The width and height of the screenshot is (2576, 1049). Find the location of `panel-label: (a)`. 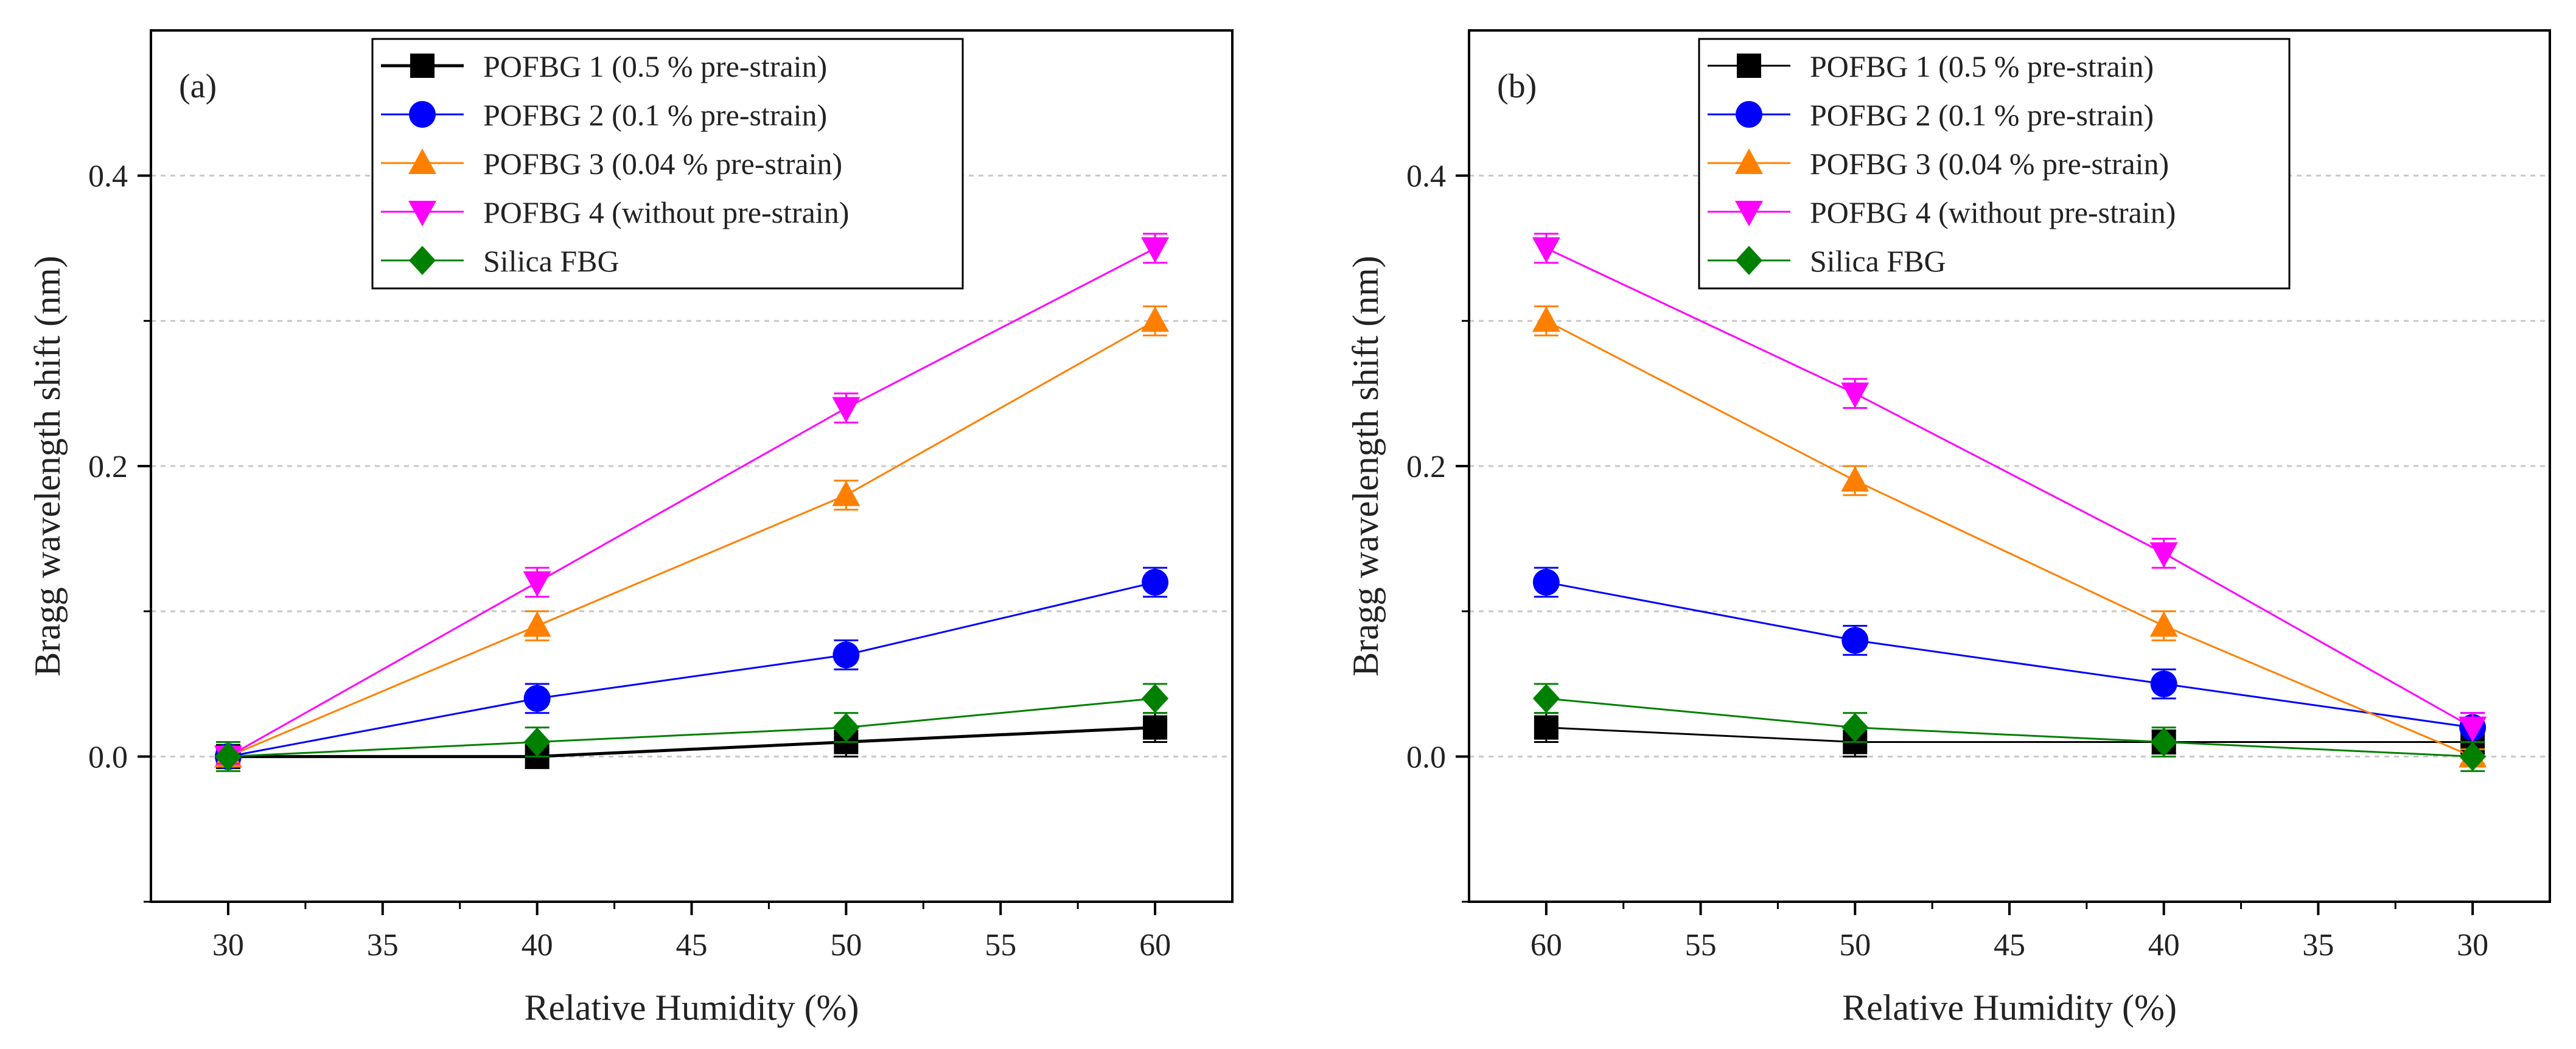

panel-label: (a) is located at coordinates (198, 86).